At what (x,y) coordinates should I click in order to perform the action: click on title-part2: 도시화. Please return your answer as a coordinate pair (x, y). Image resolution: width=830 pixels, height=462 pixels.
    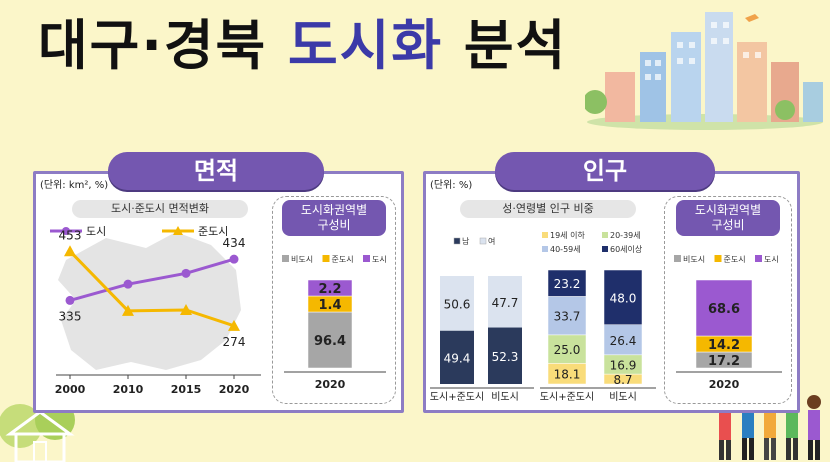
    Looking at the image, I should click on (366, 45).